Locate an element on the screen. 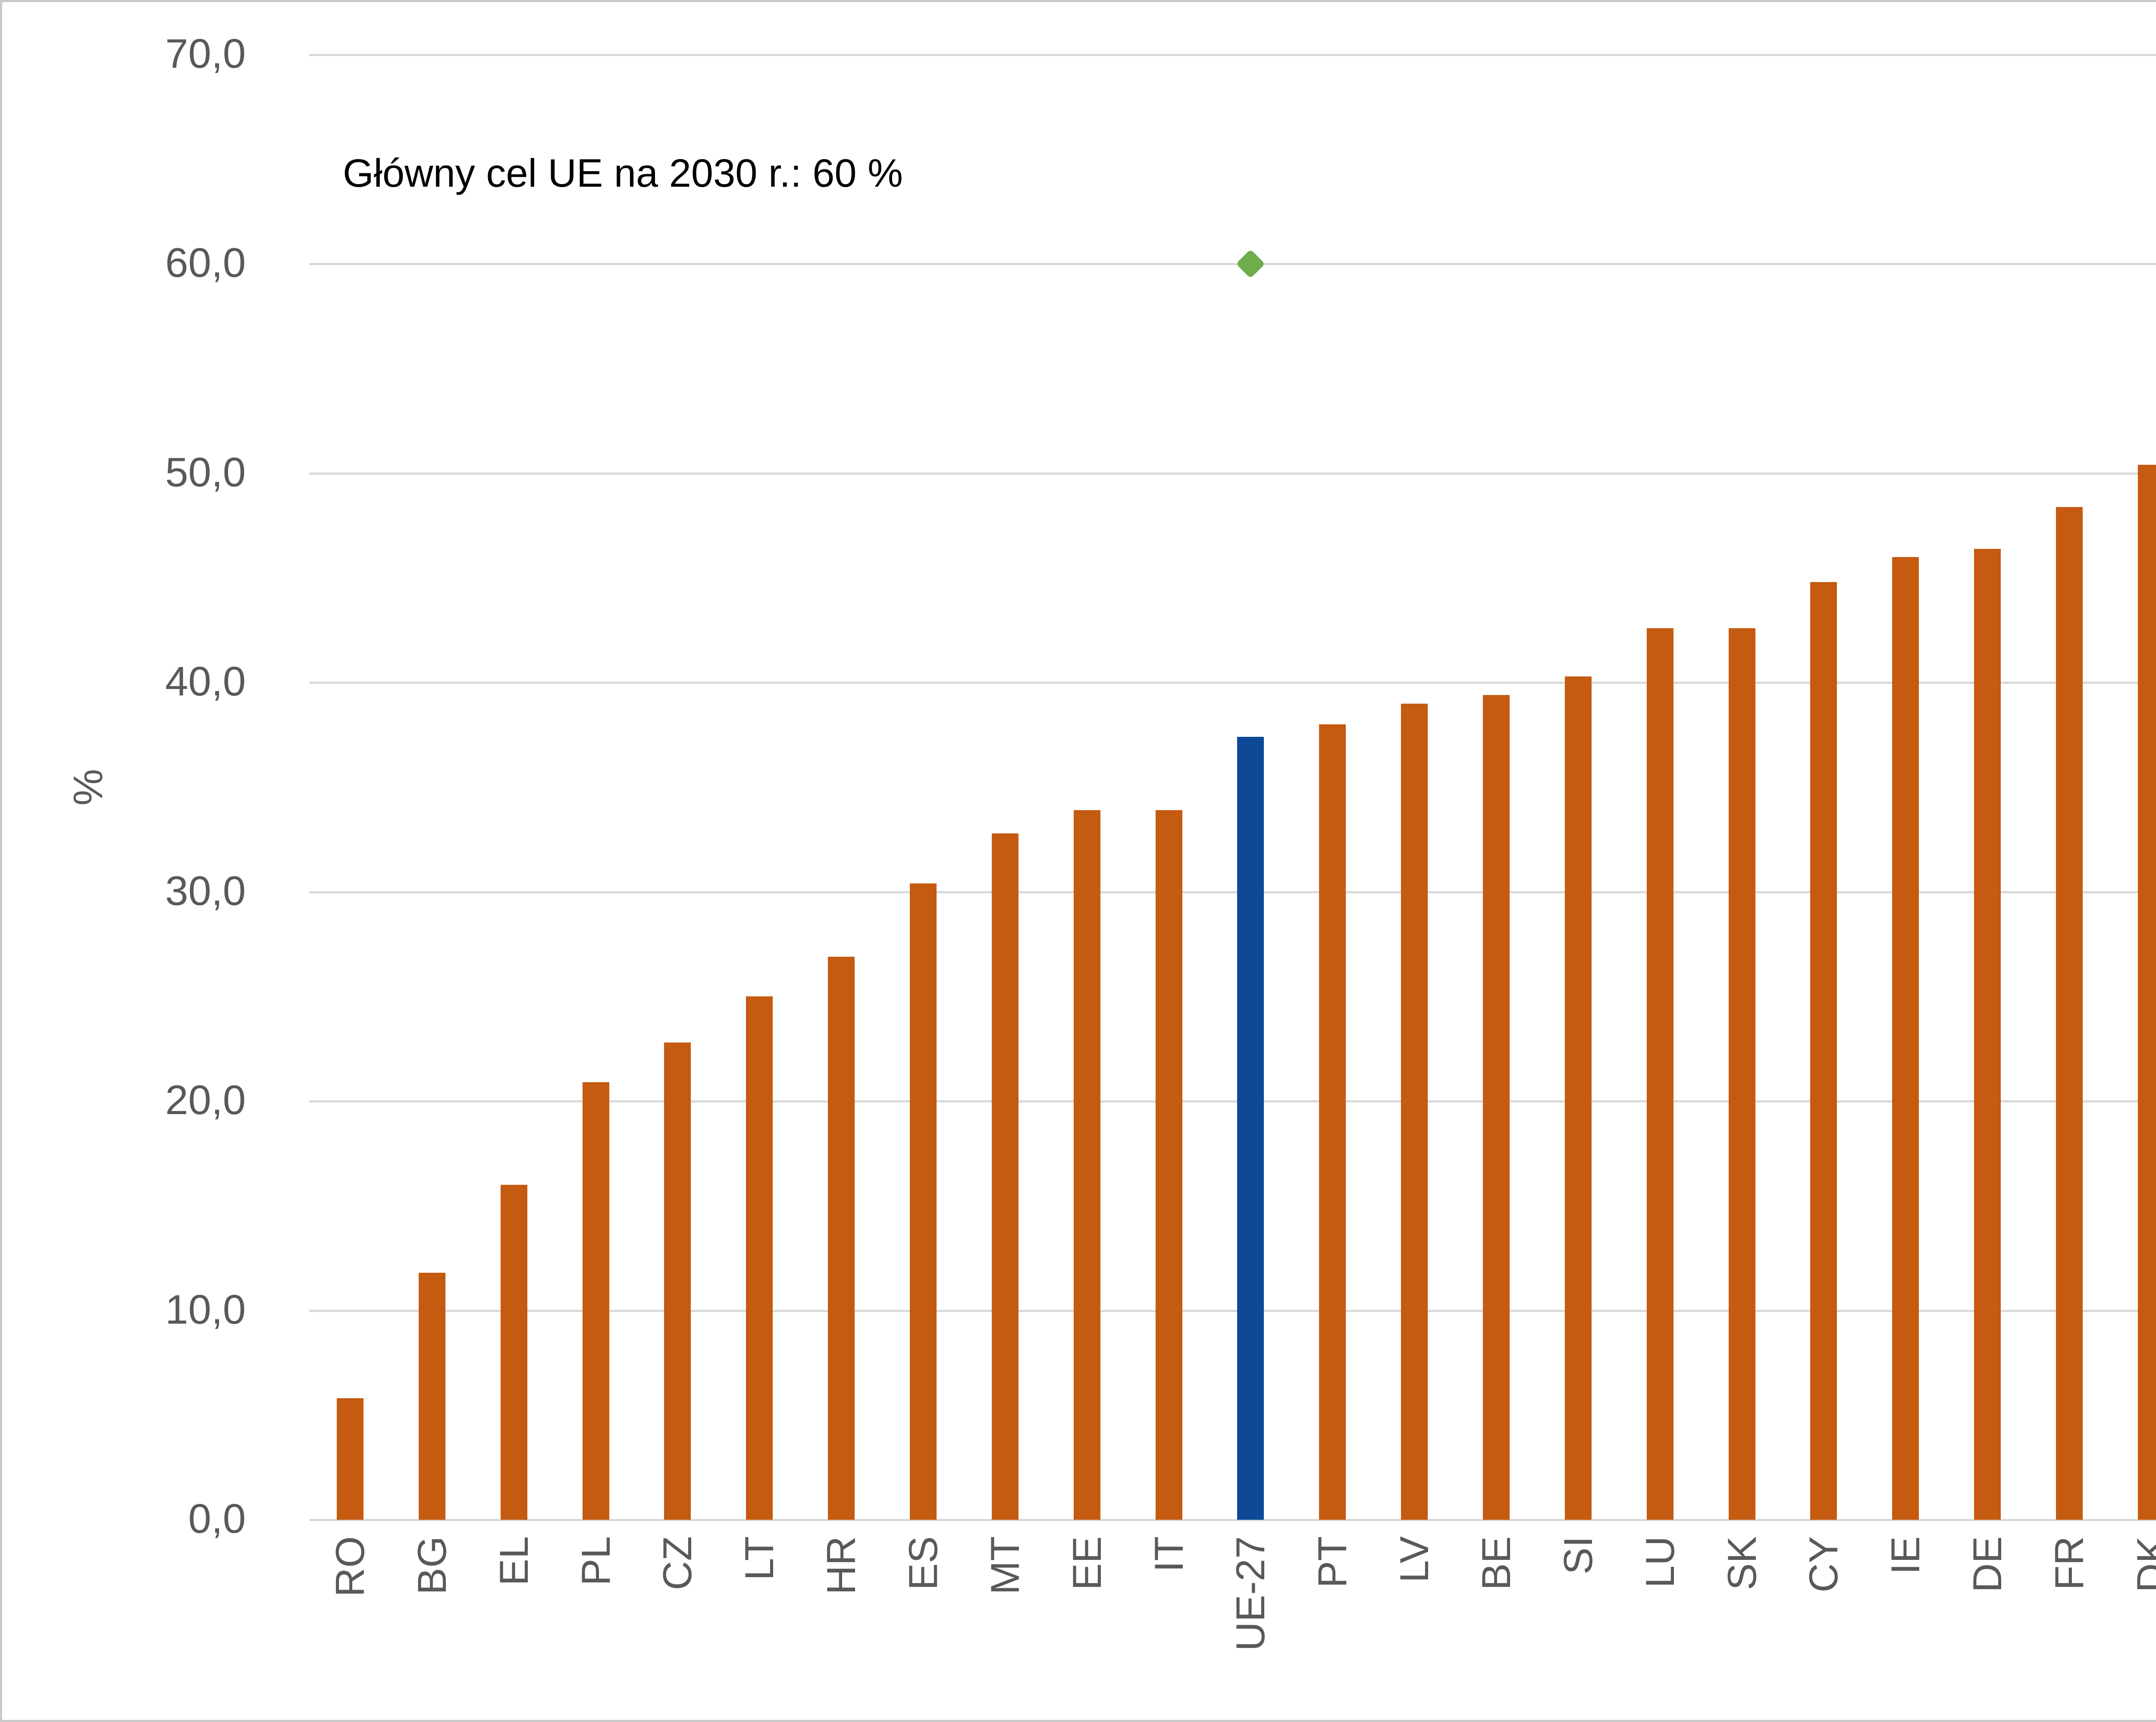 This screenshot has height=1722, width=2156. bar-PT is located at coordinates (1332, 1122).